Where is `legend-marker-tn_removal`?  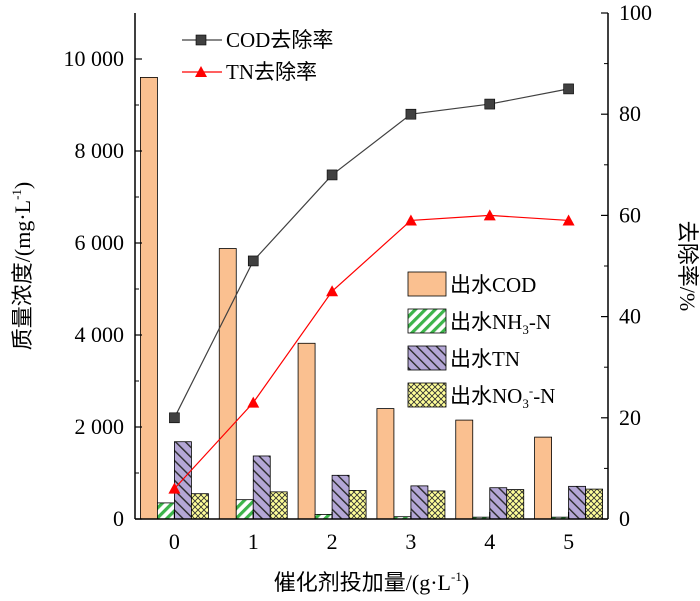 legend-marker-tn_removal is located at coordinates (201, 71).